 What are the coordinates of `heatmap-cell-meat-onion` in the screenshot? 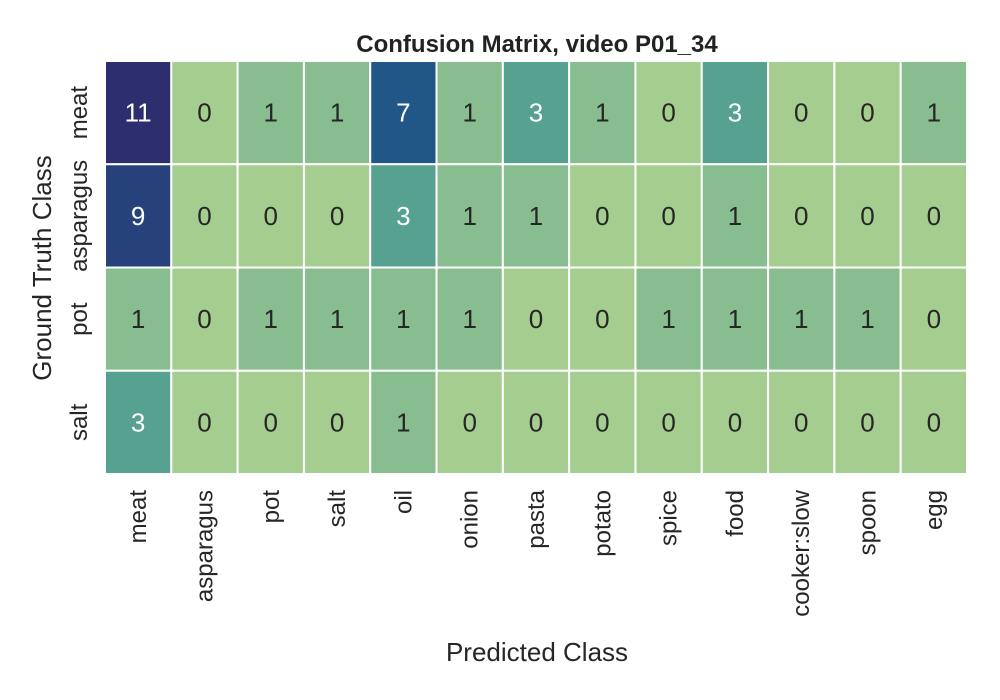 It's located at (469, 113).